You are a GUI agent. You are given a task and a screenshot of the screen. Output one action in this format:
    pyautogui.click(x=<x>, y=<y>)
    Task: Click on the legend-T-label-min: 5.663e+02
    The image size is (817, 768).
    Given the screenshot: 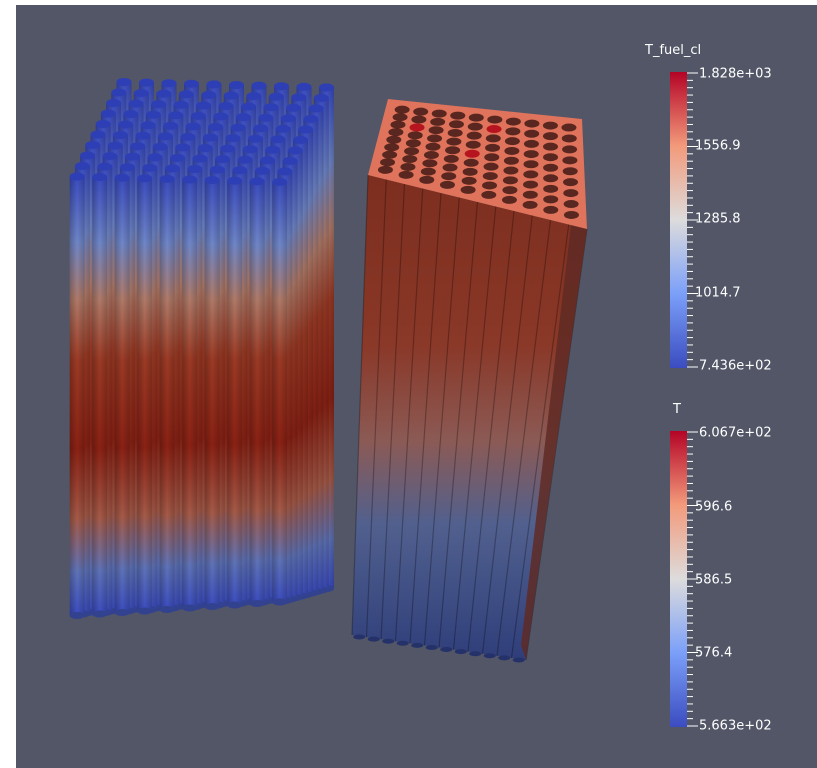 What is the action you would take?
    pyautogui.click(x=735, y=726)
    